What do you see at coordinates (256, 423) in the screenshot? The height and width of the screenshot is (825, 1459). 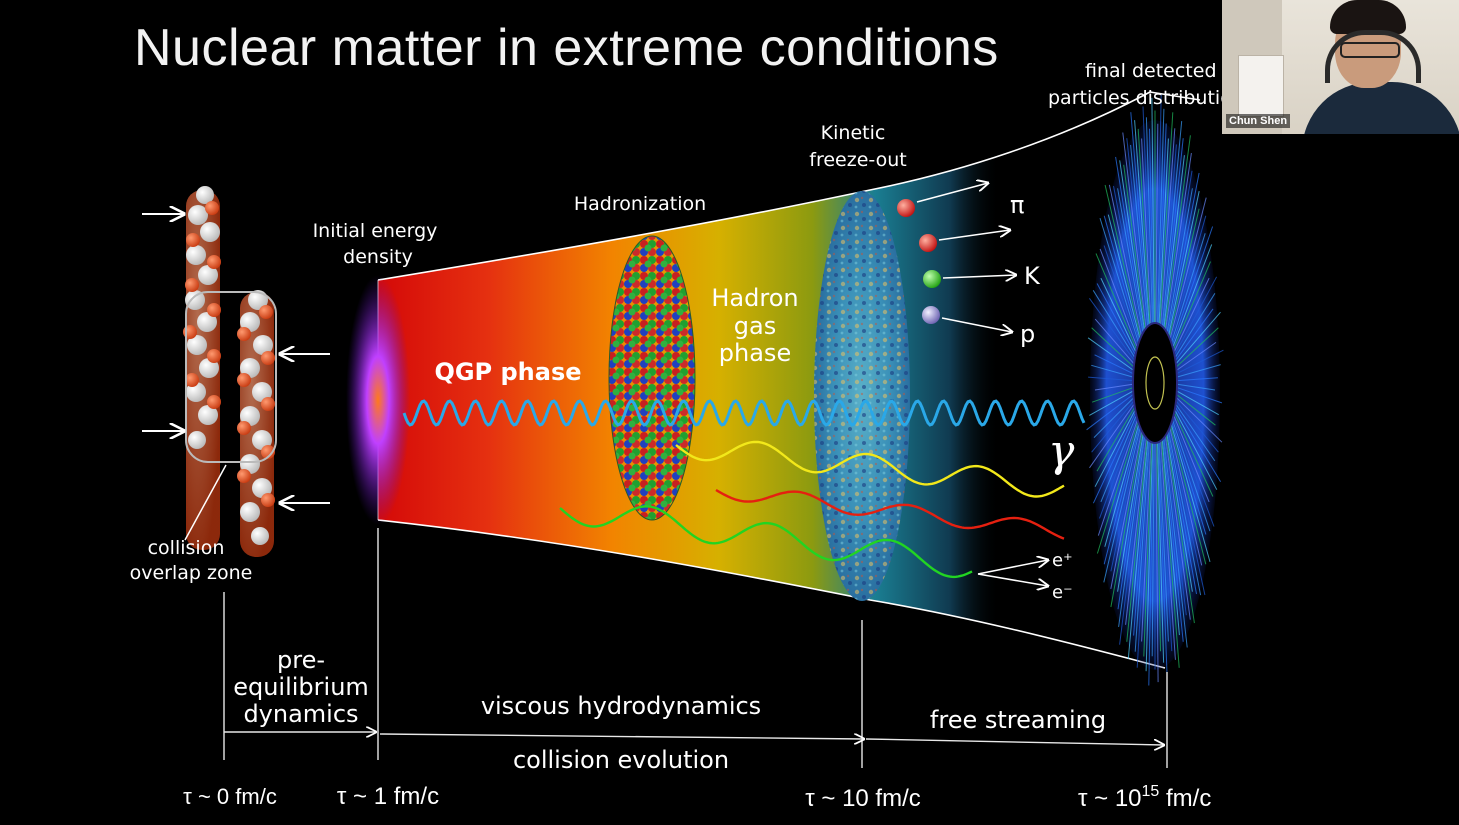 I see `nucleus-right` at bounding box center [256, 423].